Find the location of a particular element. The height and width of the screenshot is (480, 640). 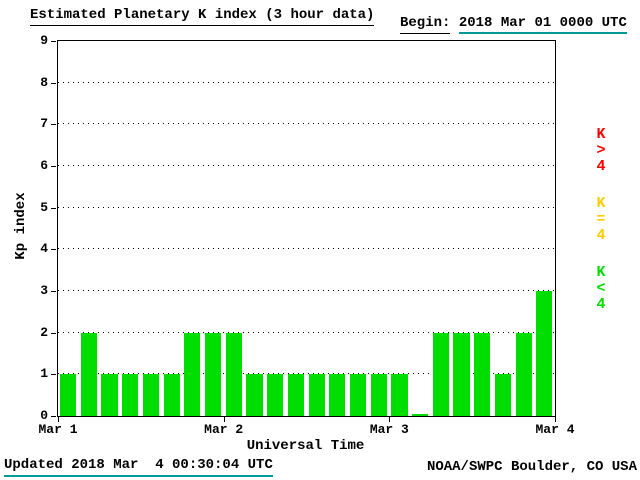

y-tick-label: 0 is located at coordinates (44, 415).